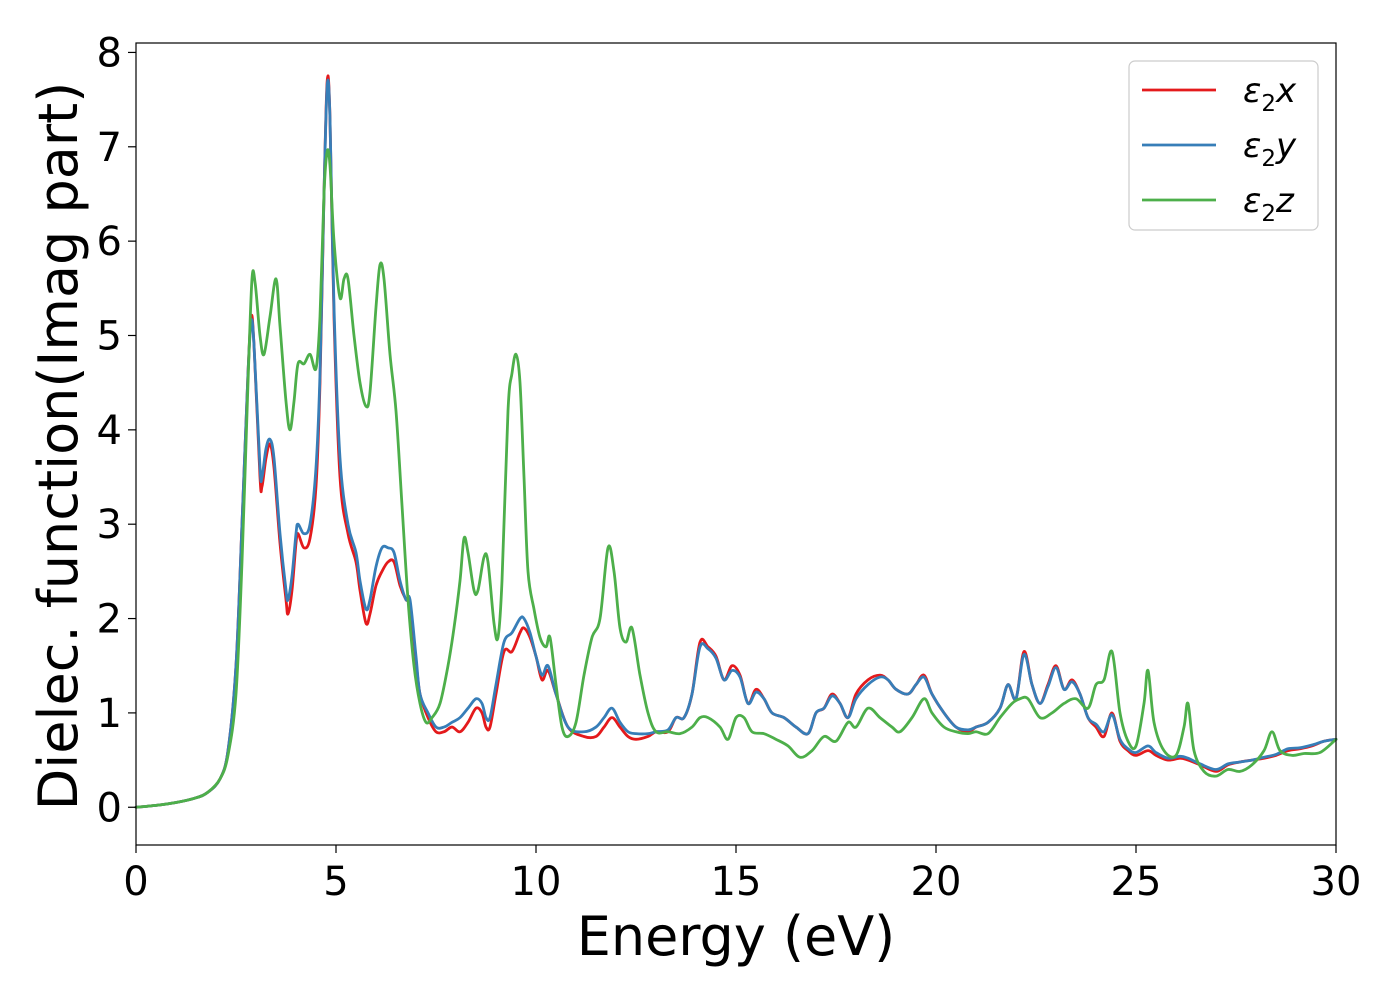 The image size is (1400, 1000). Describe the element at coordinates (109, 148) in the screenshot. I see `y-tick-label: 7` at that location.